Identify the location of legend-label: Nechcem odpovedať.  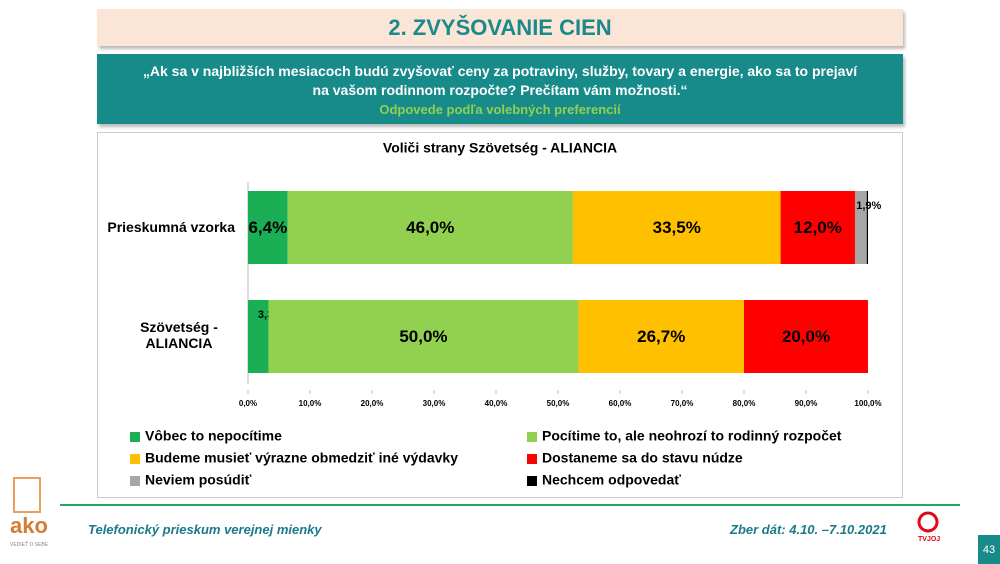
(611, 480).